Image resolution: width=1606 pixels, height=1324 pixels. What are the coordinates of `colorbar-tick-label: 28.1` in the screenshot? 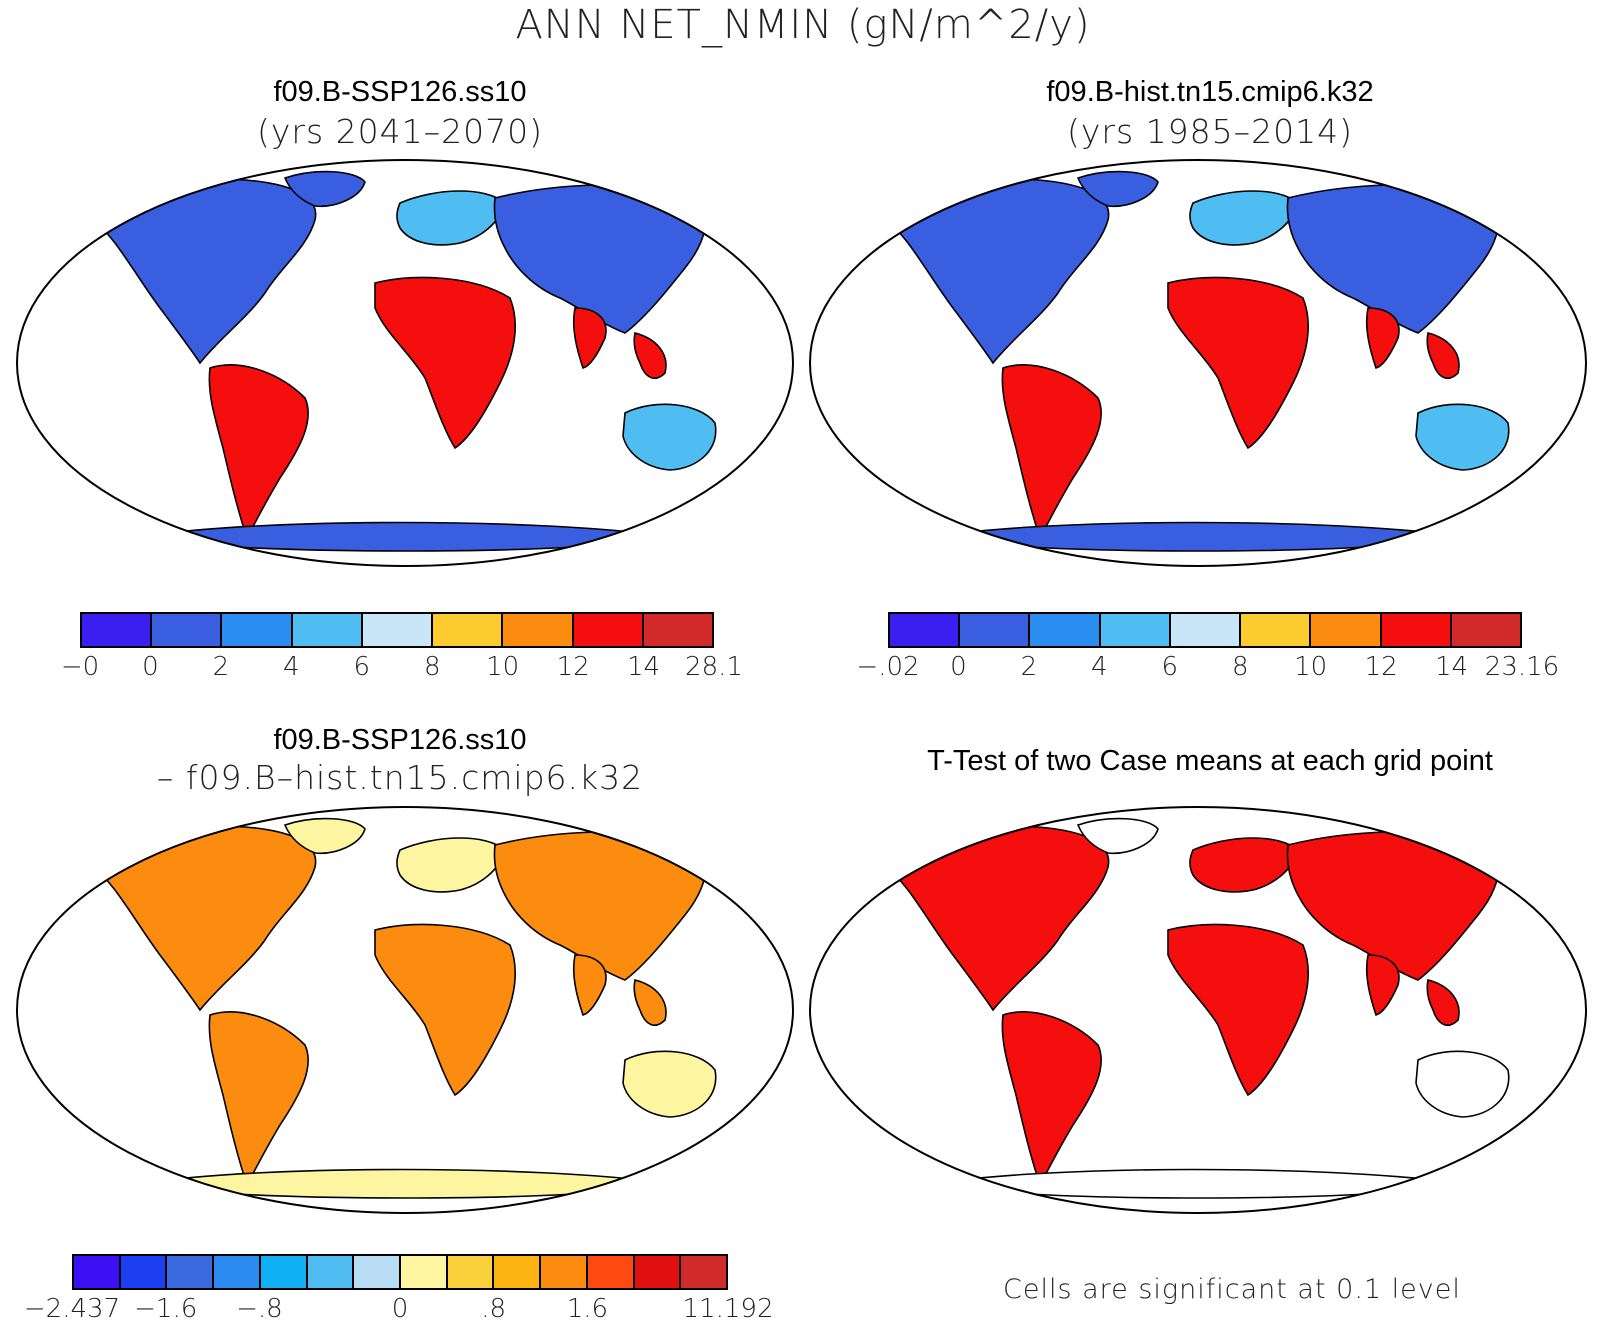 It's located at (714, 667).